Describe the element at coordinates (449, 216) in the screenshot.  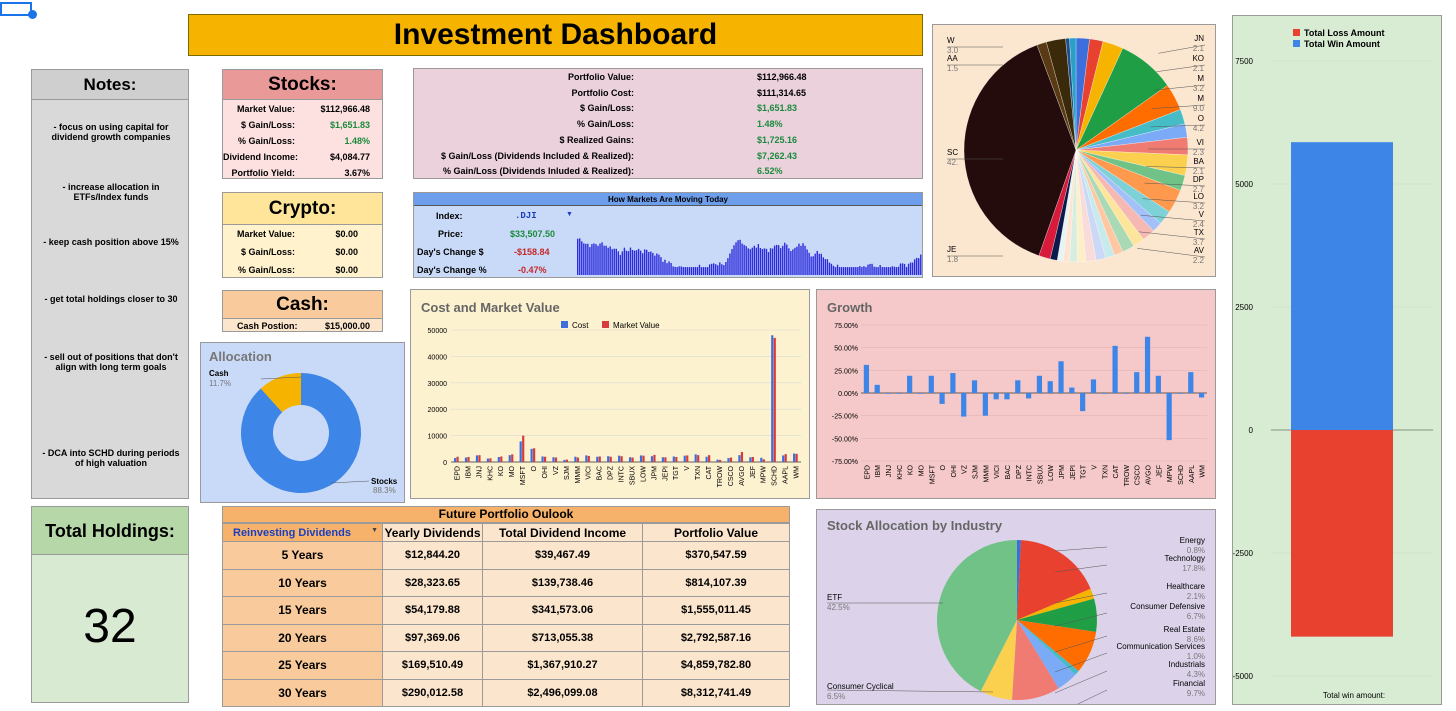
I see `index-label: Index:` at that location.